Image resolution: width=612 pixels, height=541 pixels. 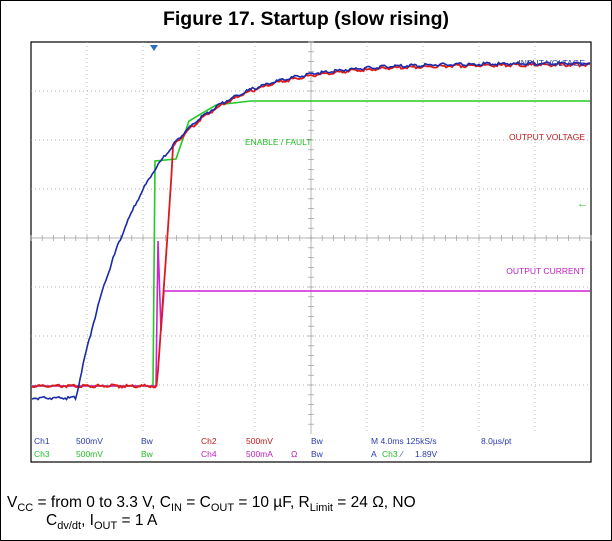 What do you see at coordinates (272, 502) in the screenshot?
I see `caption-text: = 10 µF, R` at bounding box center [272, 502].